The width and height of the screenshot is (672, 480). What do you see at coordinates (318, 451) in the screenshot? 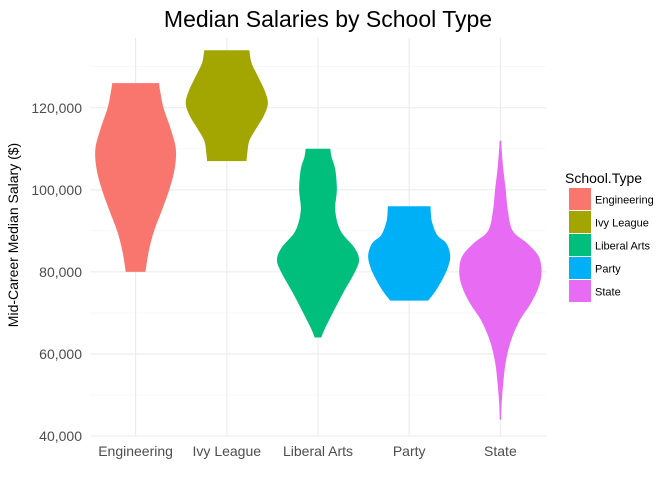
I see `x-tick-label: Liberal Arts` at bounding box center [318, 451].